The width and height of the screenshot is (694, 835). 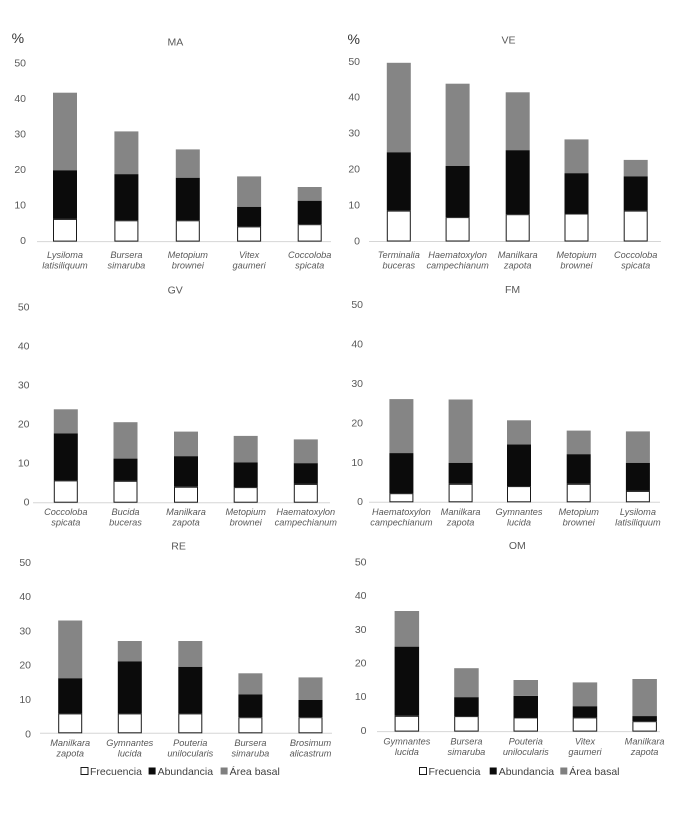 I want to click on svg-text: MA, so click(x=176, y=42).